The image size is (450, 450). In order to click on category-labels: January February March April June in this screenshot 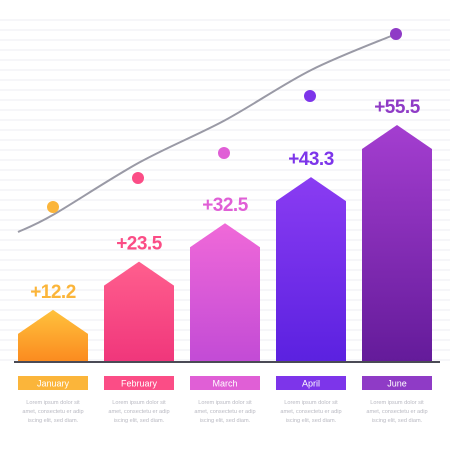, I will do `click(225, 383)`.